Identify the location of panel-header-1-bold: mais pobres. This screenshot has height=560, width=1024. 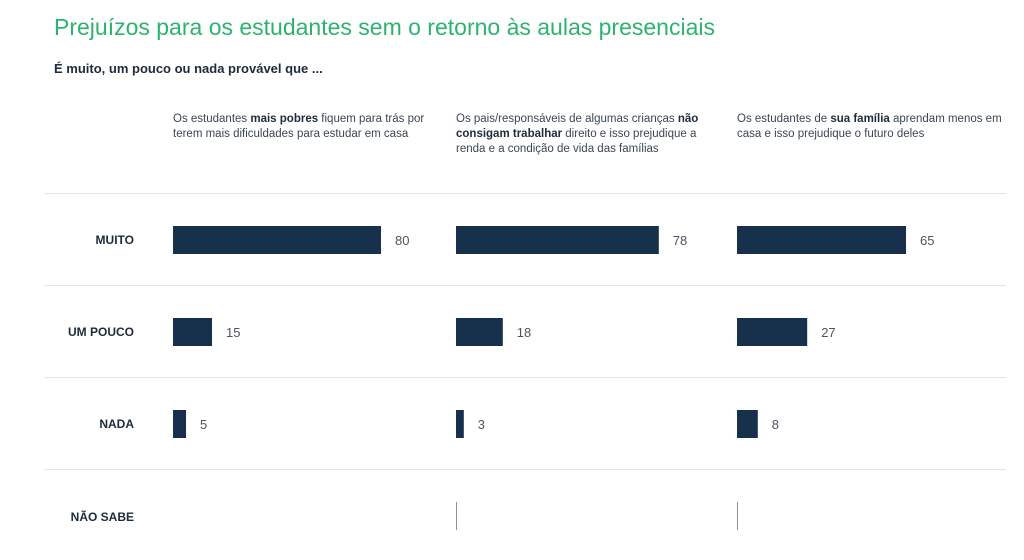
(284, 119).